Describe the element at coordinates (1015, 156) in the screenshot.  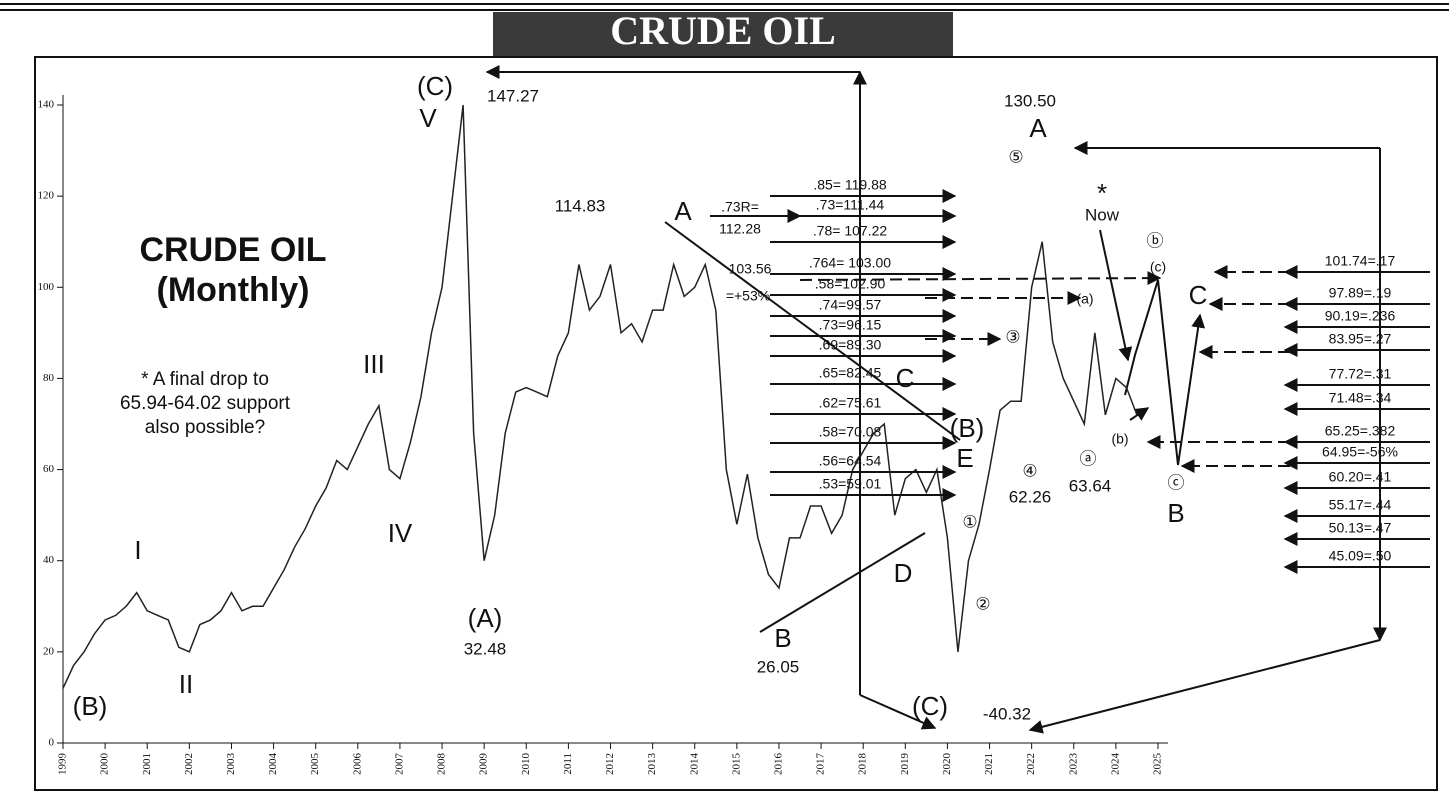
I see `annotation: ⑤` at that location.